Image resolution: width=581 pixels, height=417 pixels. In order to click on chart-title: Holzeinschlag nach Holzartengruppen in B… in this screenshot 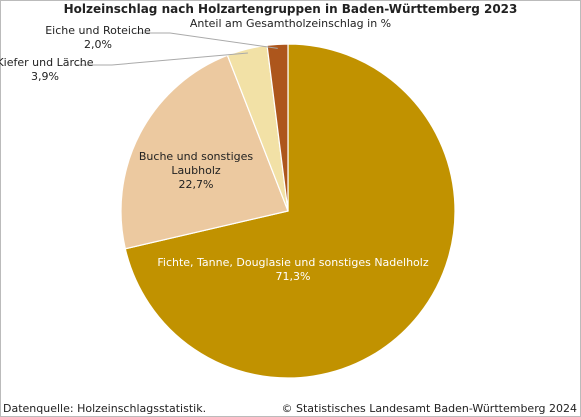, I will do `click(290, 9)`.